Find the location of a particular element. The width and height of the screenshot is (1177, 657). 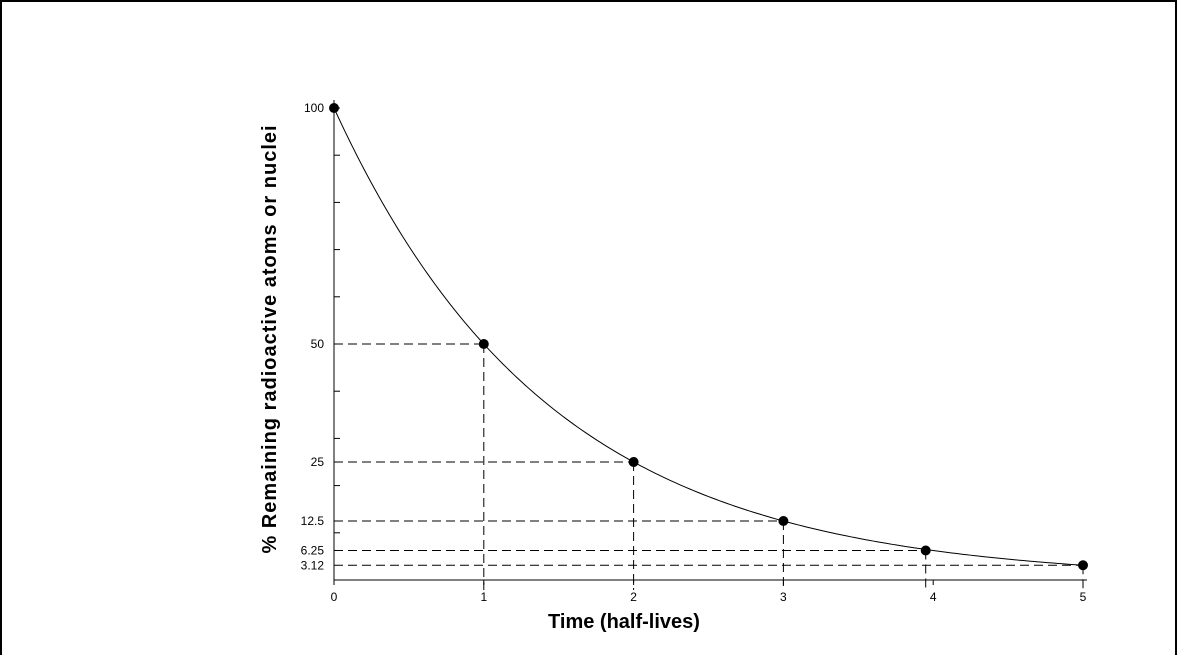

y-tick-label-25: 25 is located at coordinates (318, 462).